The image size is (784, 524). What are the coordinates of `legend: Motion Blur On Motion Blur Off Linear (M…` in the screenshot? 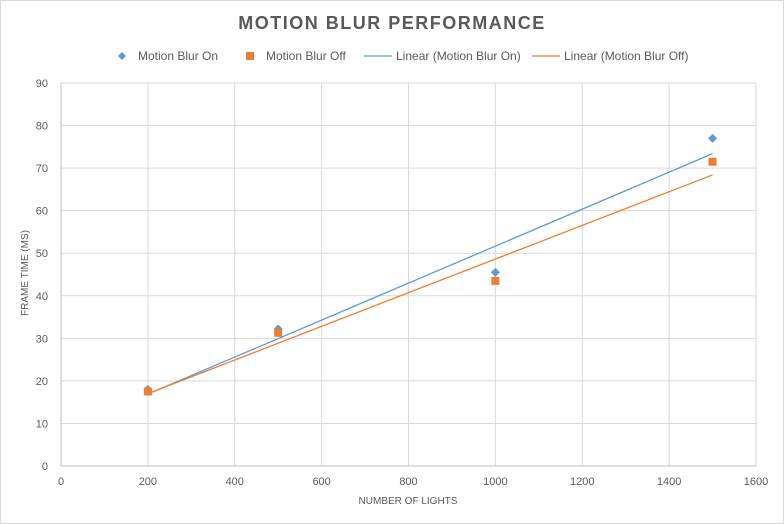 It's located at (403, 56).